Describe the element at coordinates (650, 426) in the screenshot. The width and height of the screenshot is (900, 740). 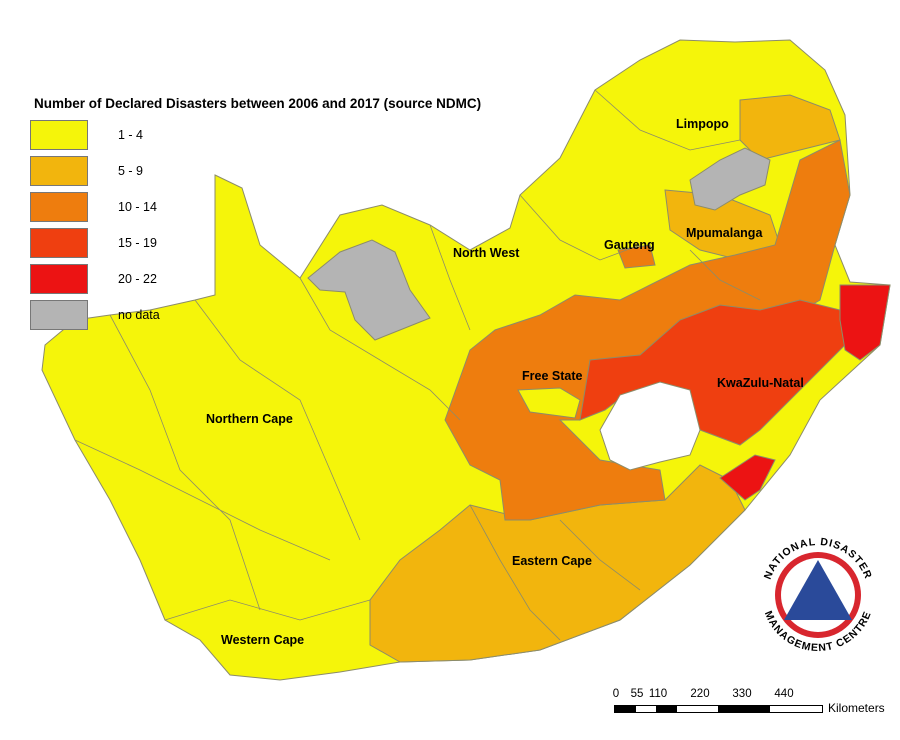
I see `lesotho-enclave` at that location.